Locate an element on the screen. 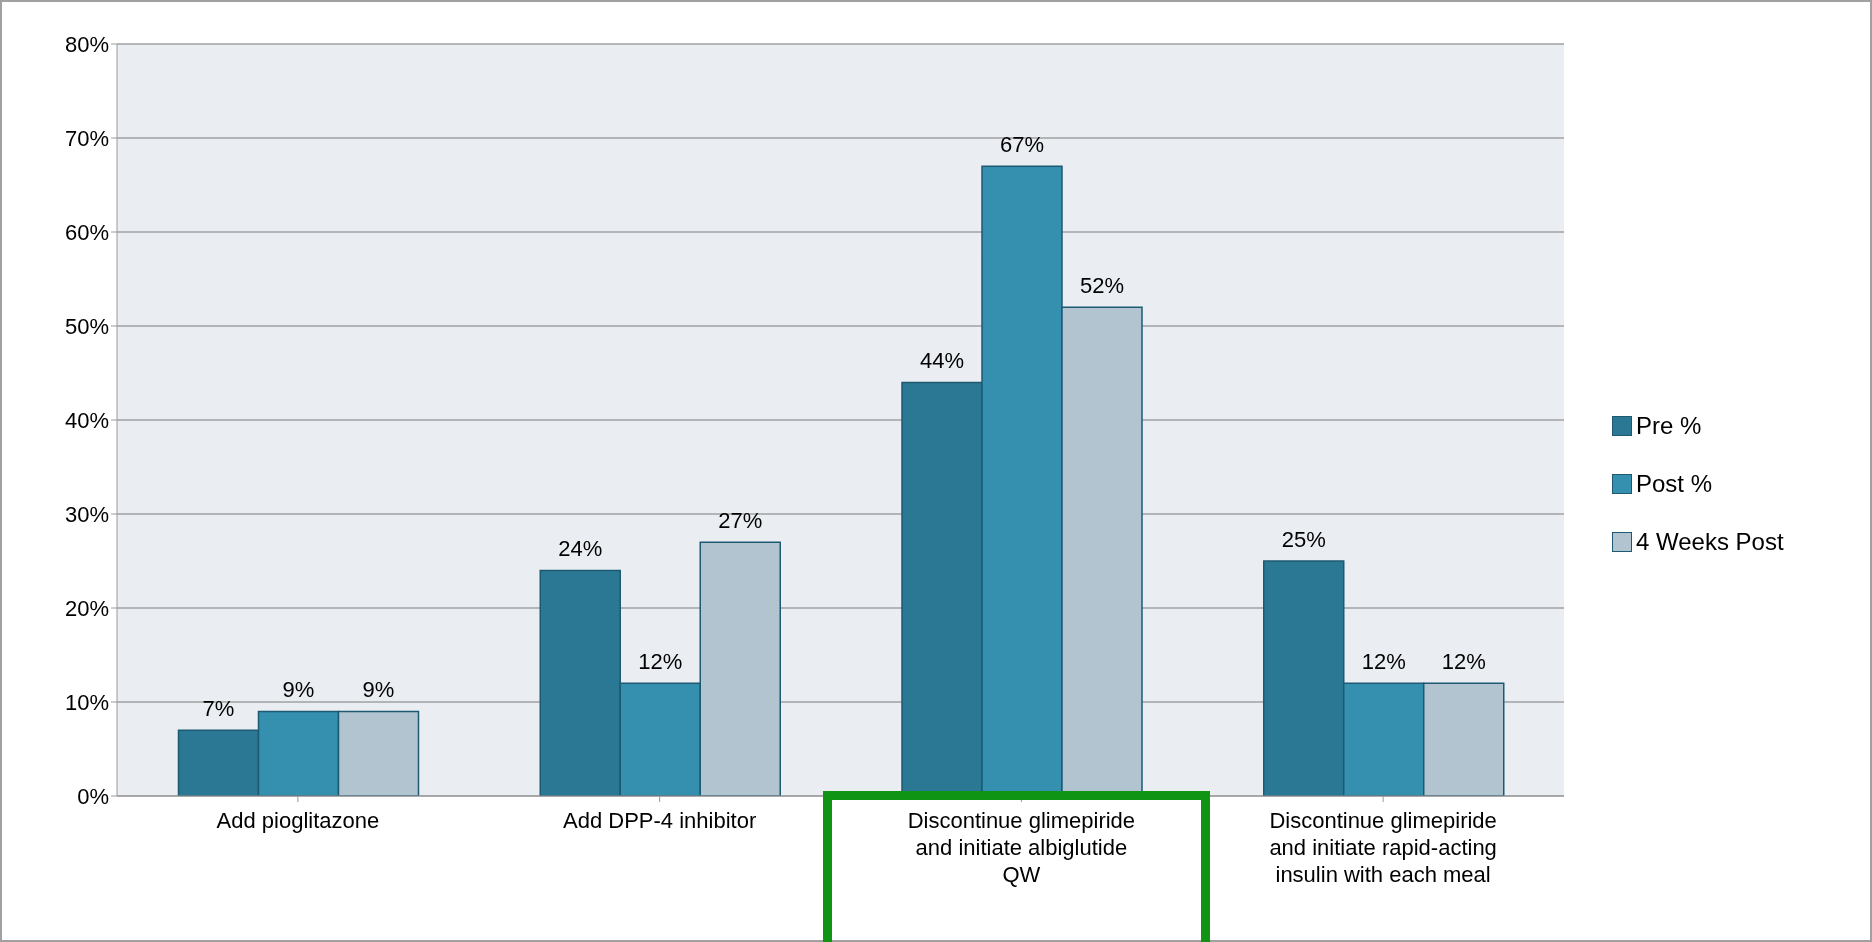 This screenshot has width=1872, height=942. x-tick-label: Discontinue glimepiride and initiate albiglutide QW is located at coordinates (1021, 847).